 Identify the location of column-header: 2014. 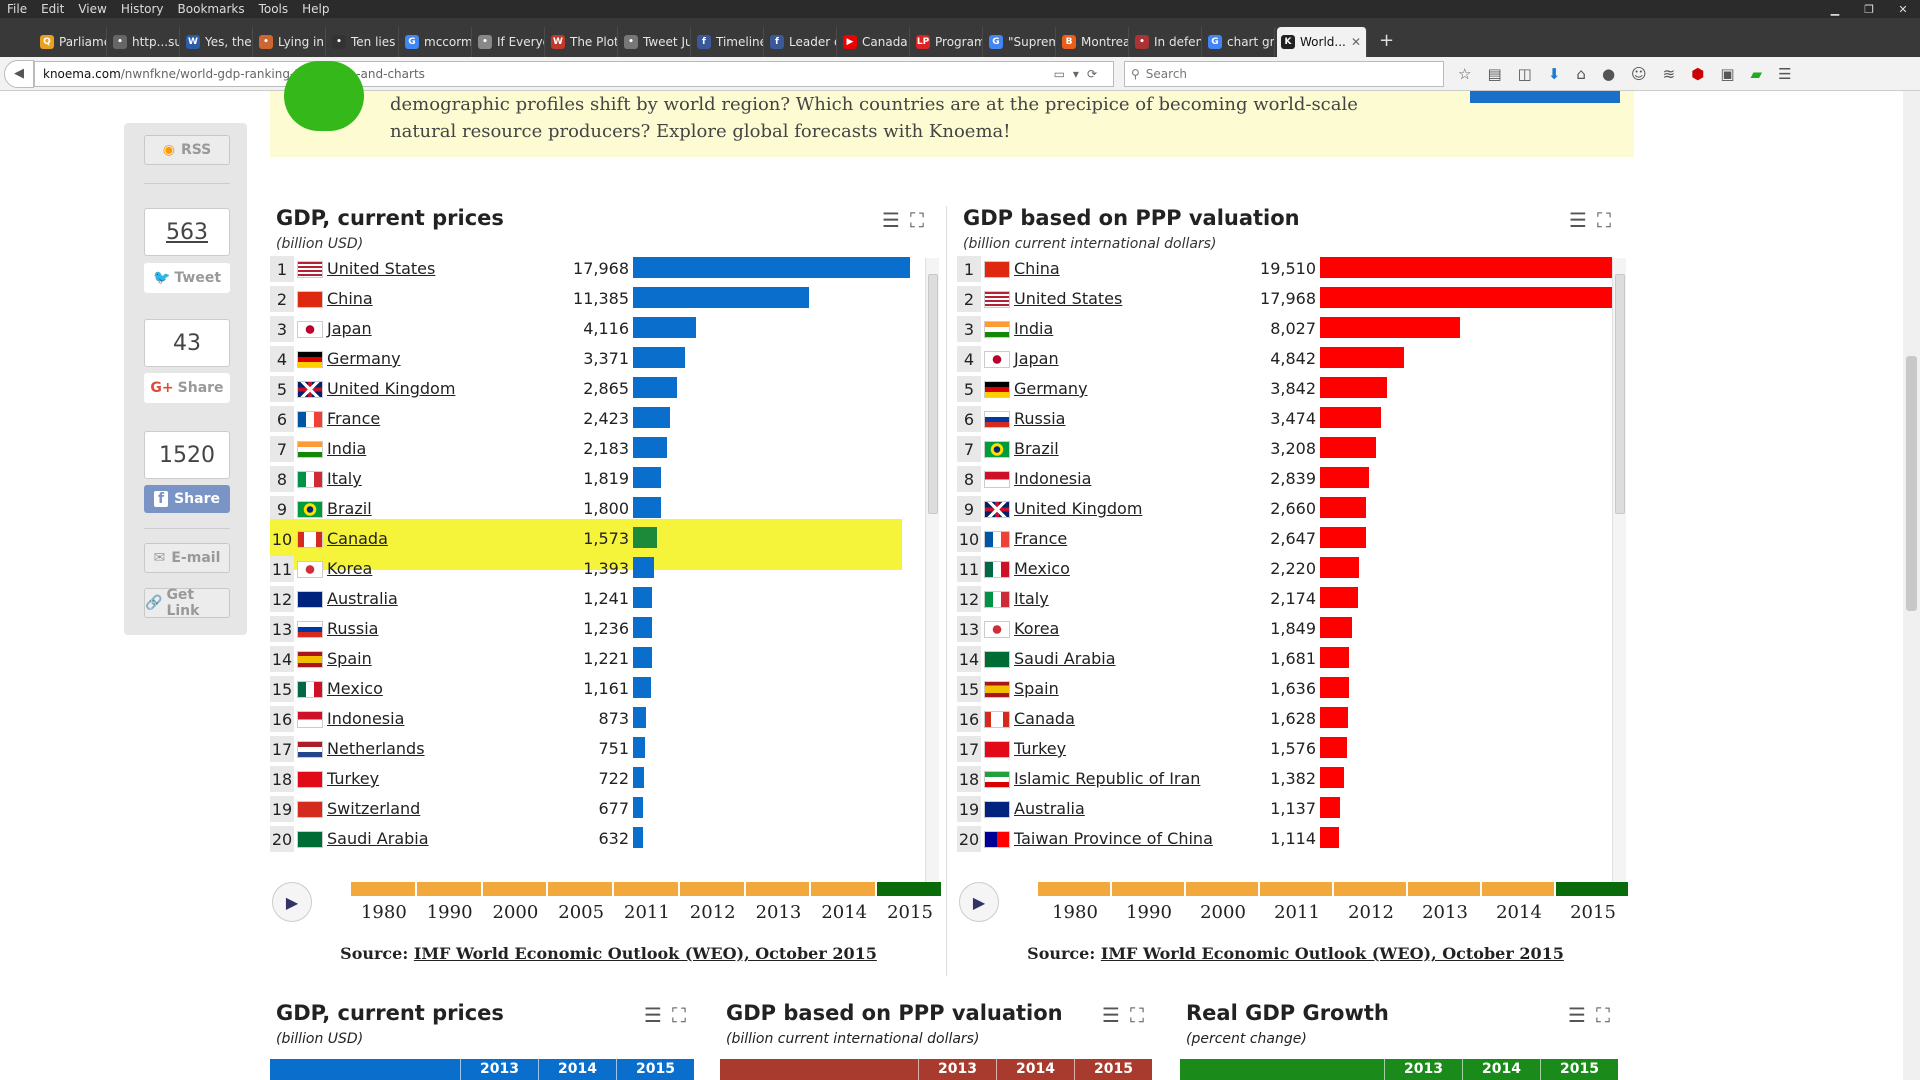
(1501, 1069).